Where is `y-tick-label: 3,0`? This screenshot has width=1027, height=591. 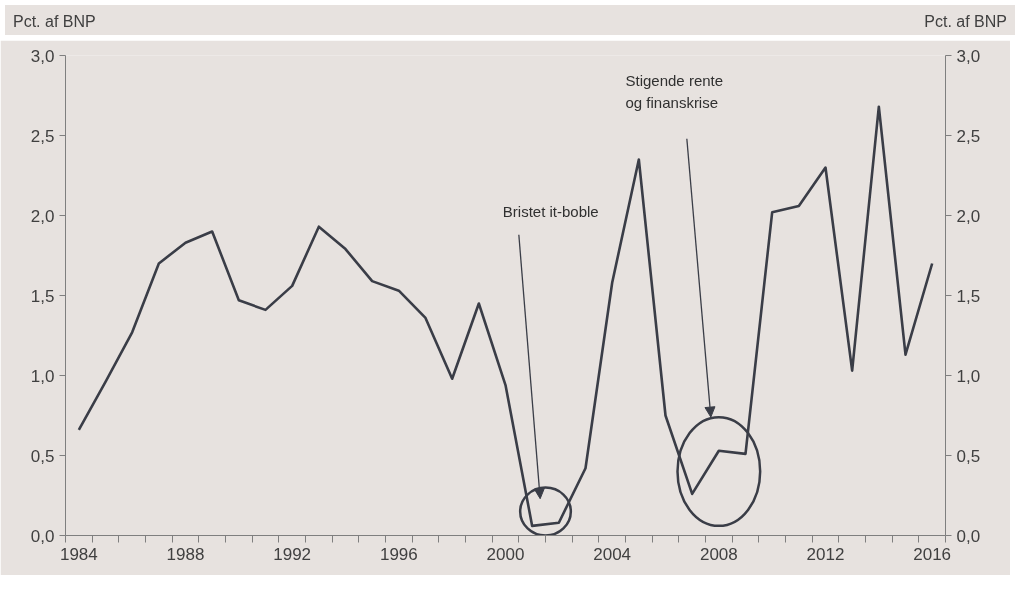 y-tick-label: 3,0 is located at coordinates (42, 56).